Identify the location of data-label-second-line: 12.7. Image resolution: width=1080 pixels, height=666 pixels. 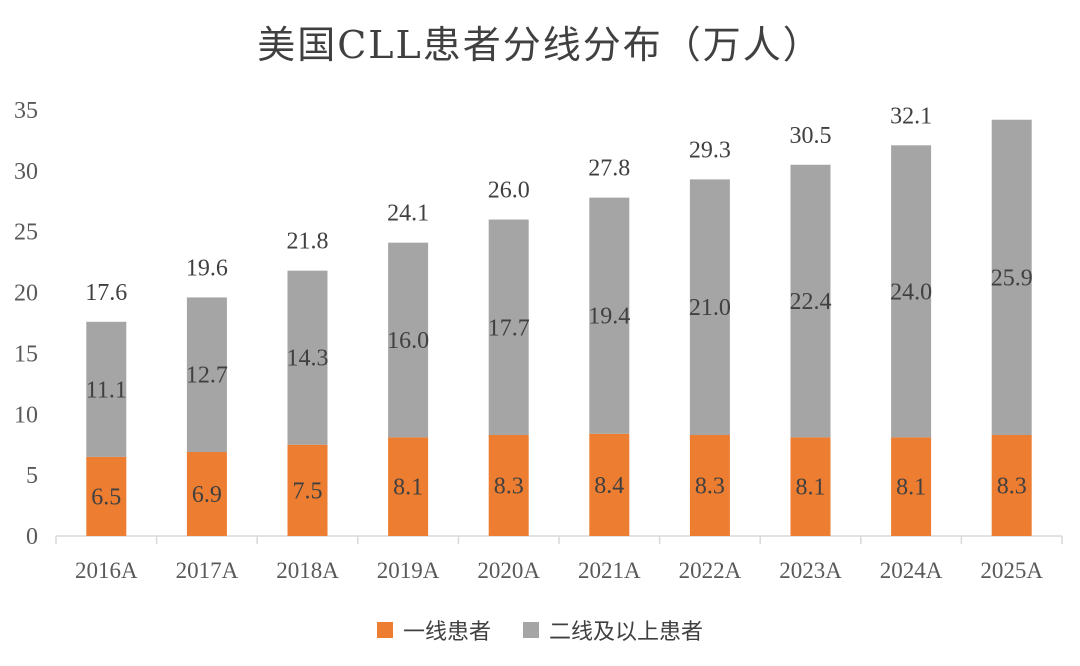
(207, 376).